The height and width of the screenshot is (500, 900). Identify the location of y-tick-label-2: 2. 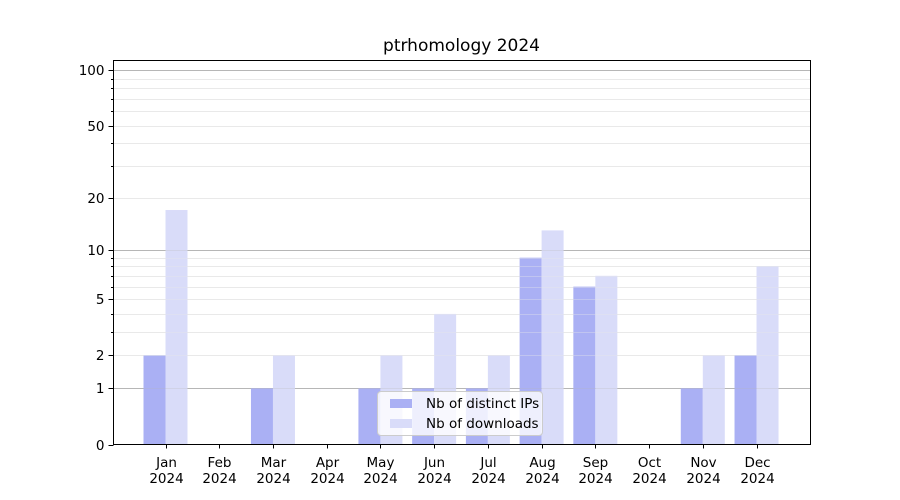
(100, 356).